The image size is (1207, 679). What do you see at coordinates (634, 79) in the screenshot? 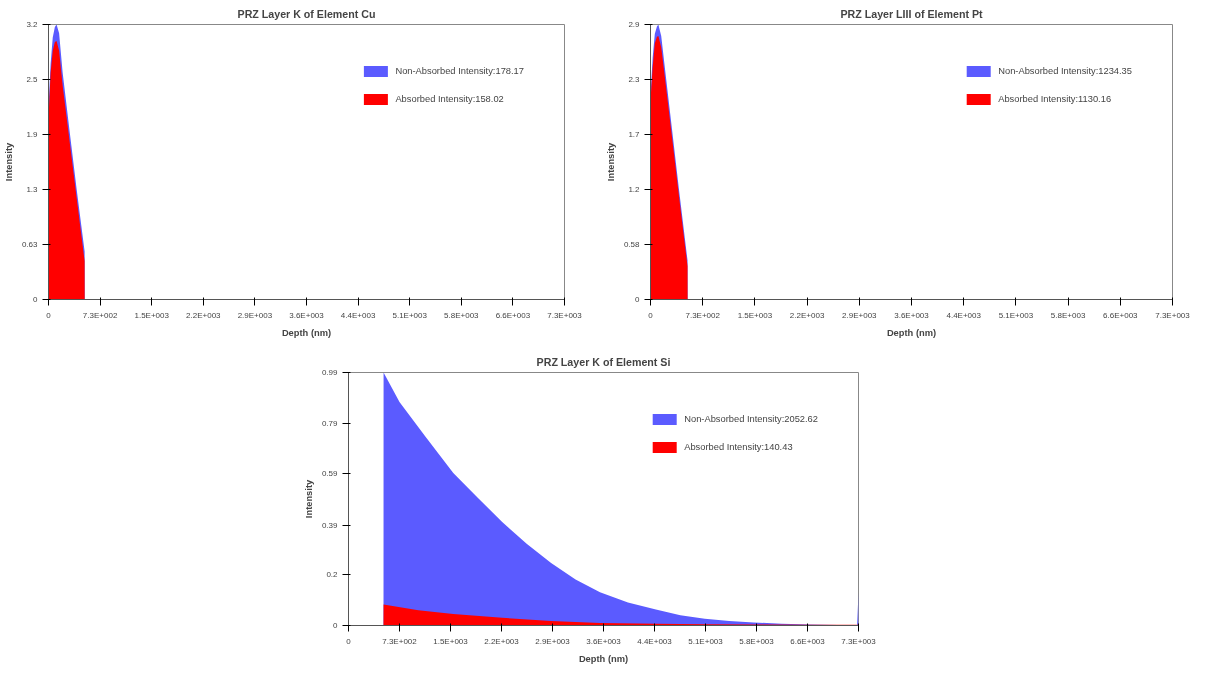
I see `y-tick-label: 2.3` at bounding box center [634, 79].